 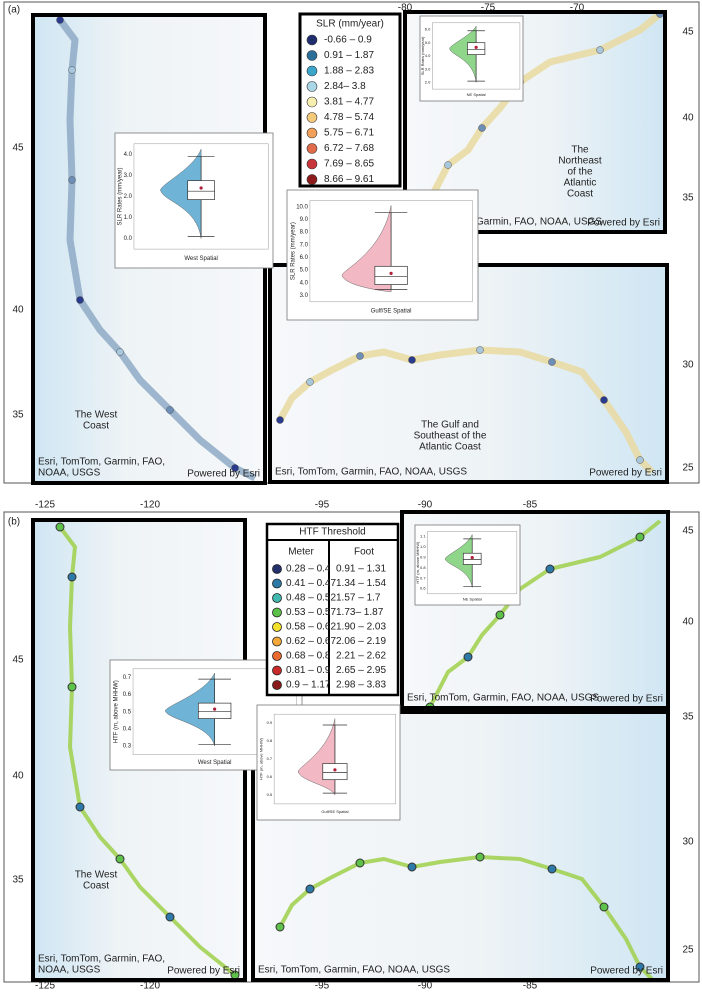 What do you see at coordinates (488, 8) in the screenshot?
I see `graticule-label: -75` at bounding box center [488, 8].